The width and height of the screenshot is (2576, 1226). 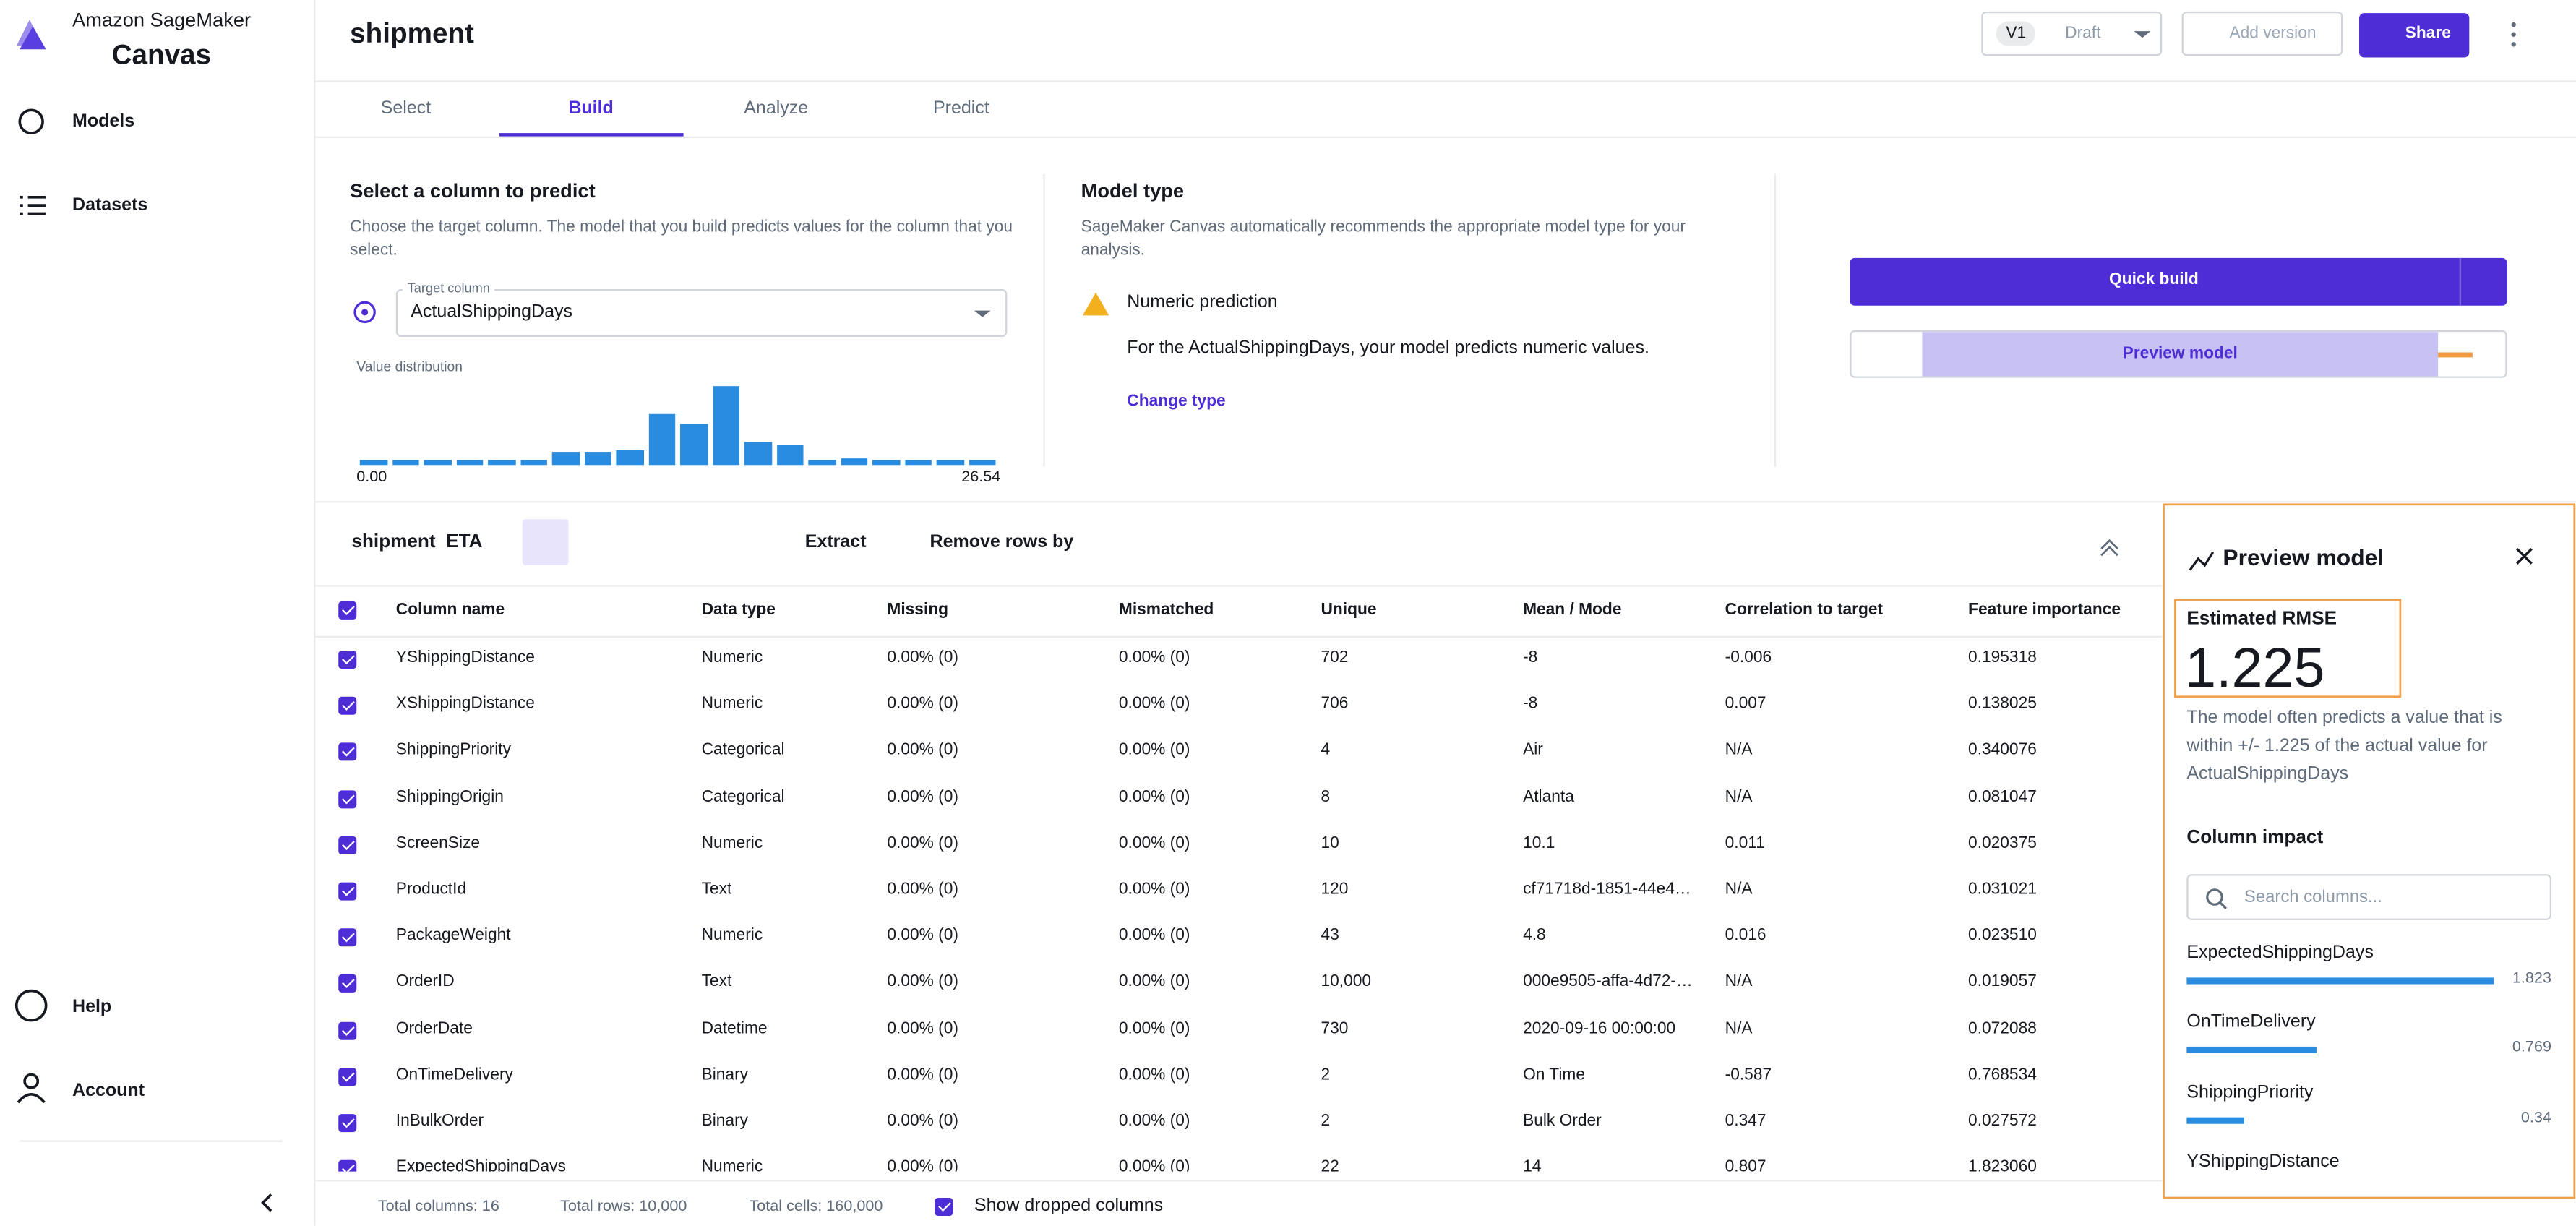 What do you see at coordinates (348, 610) in the screenshot?
I see `header-checkbox` at bounding box center [348, 610].